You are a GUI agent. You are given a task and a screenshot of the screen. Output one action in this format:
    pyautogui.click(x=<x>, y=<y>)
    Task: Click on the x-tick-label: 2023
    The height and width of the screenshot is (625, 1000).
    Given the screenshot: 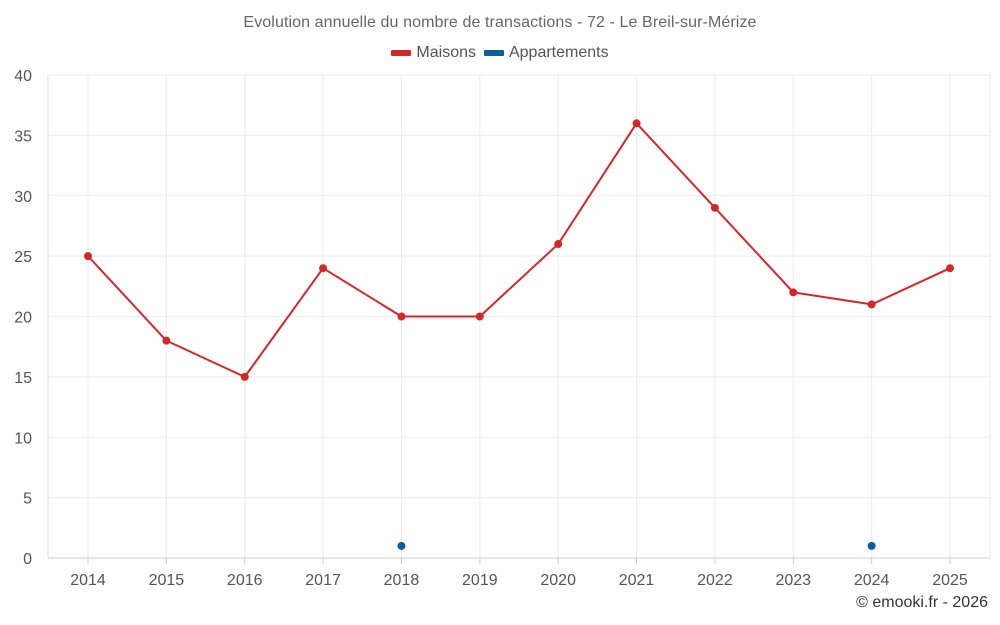 What is the action you would take?
    pyautogui.click(x=793, y=580)
    